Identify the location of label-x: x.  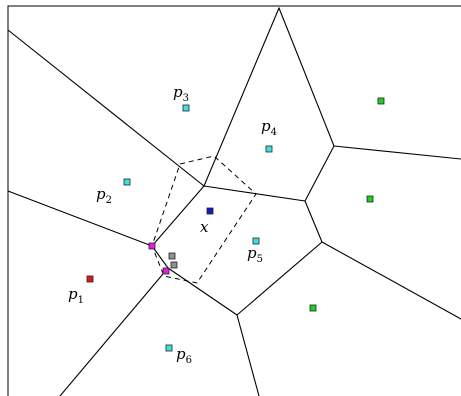
(204, 227).